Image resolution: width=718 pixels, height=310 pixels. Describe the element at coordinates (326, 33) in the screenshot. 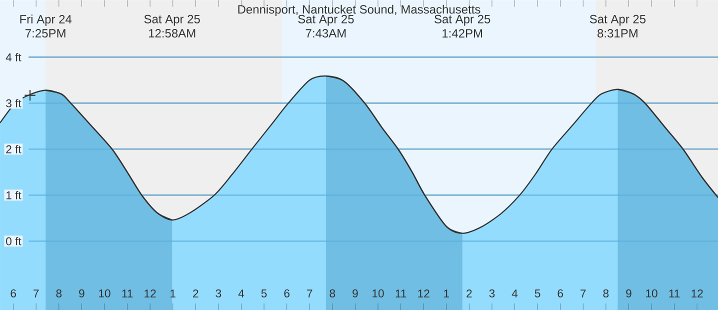

I see `annotation: 7:43AM` at that location.